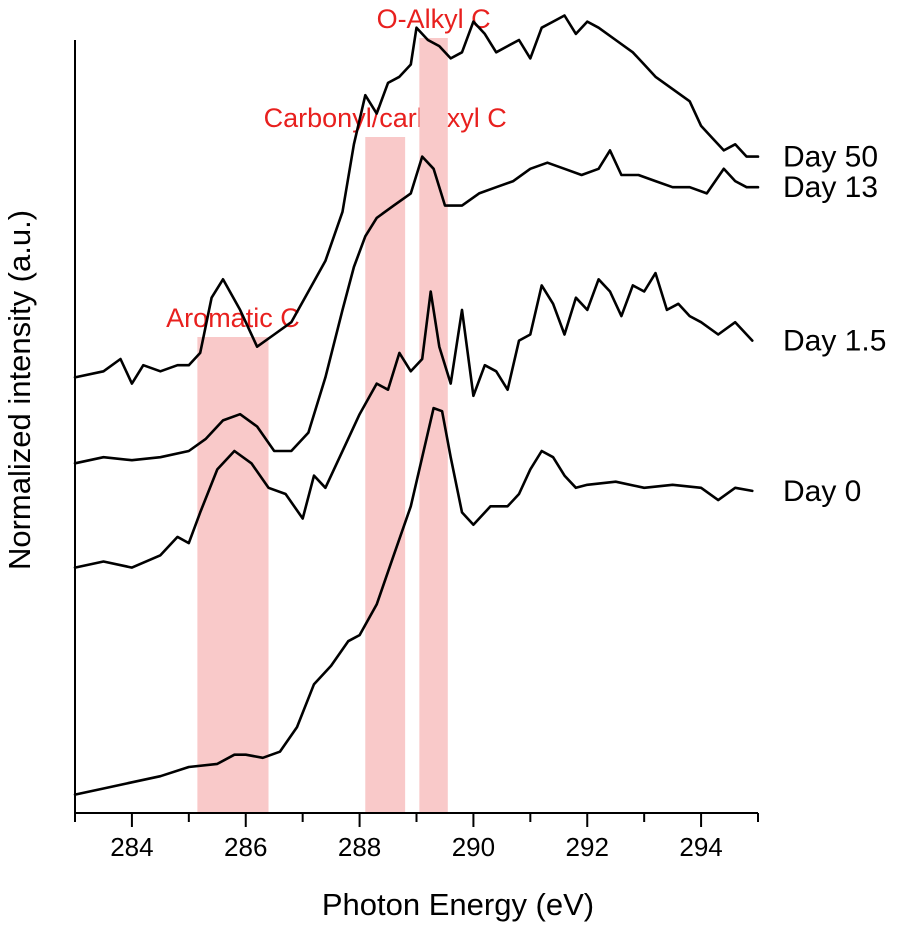 This screenshot has width=904, height=925. Describe the element at coordinates (700, 847) in the screenshot. I see `x-tick-label: 294` at that location.